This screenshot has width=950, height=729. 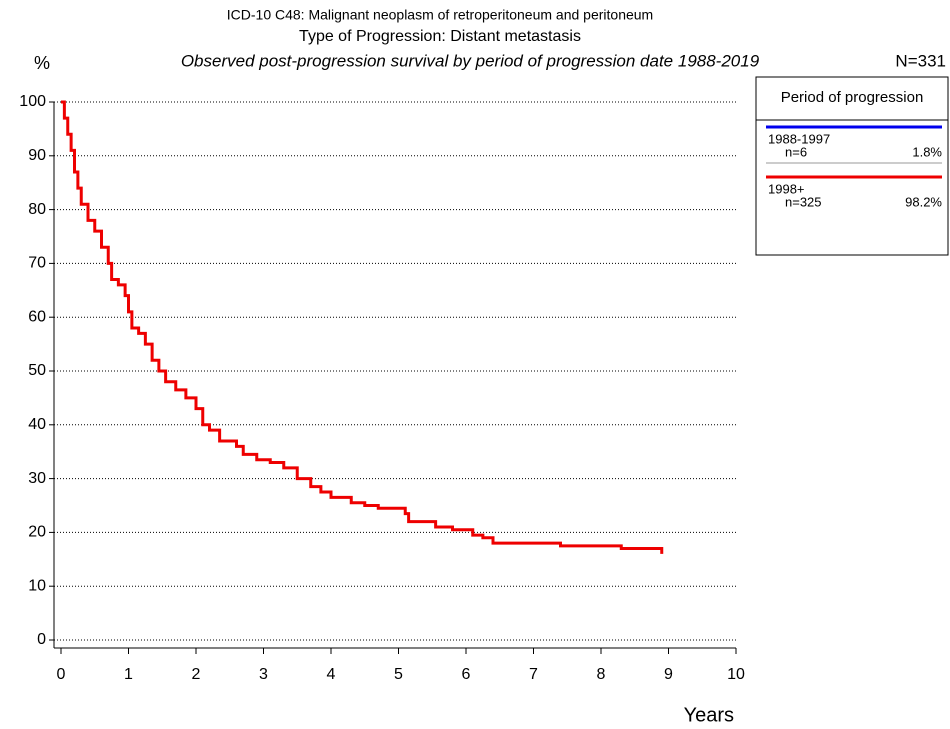 I want to click on x-tick-label: 0, so click(x=61, y=674).